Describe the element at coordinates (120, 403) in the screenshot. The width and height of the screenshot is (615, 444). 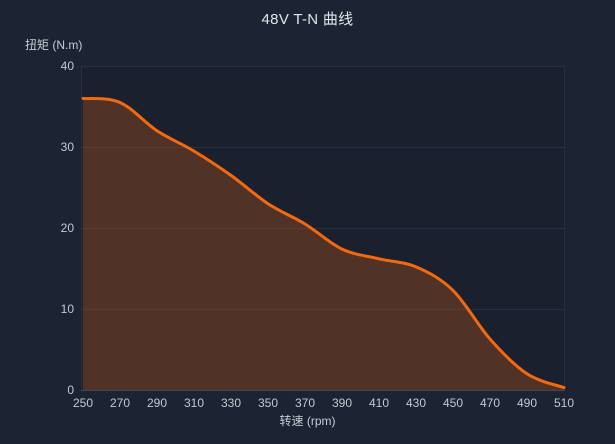
I see `x-tick-label: 270` at that location.